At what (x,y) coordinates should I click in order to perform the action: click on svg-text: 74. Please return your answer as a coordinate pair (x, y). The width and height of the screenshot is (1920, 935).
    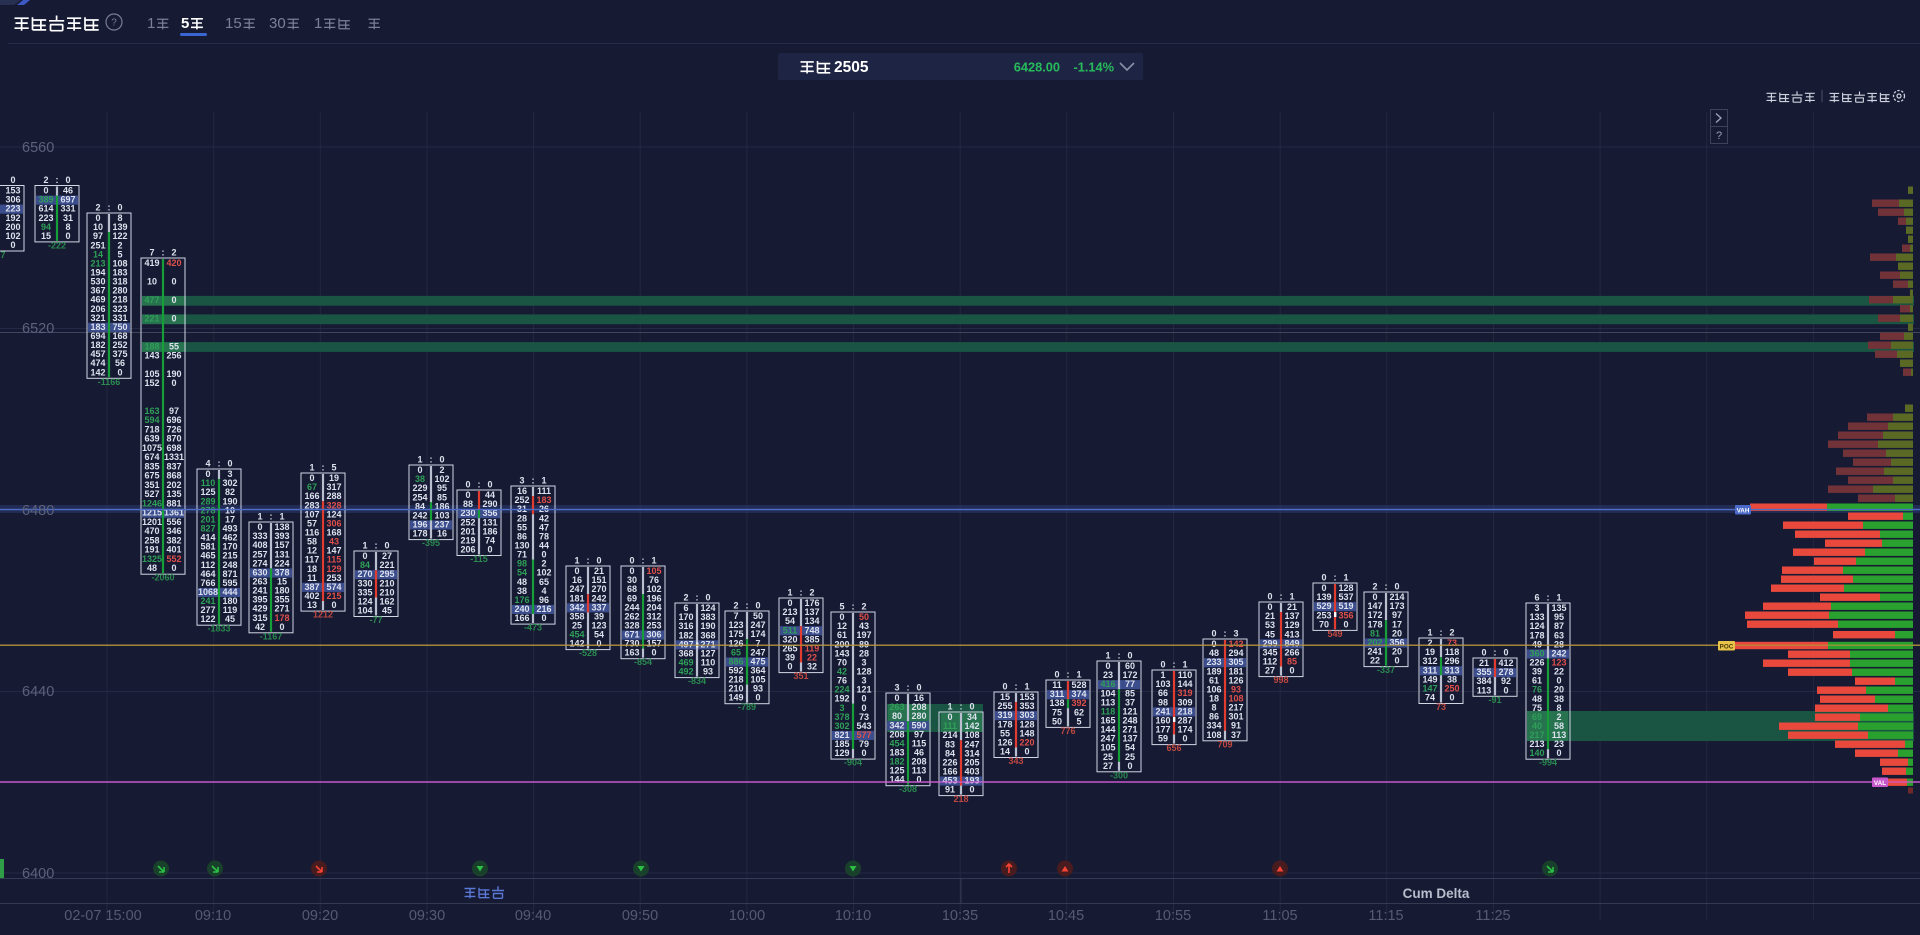
    Looking at the image, I should click on (1430, 698).